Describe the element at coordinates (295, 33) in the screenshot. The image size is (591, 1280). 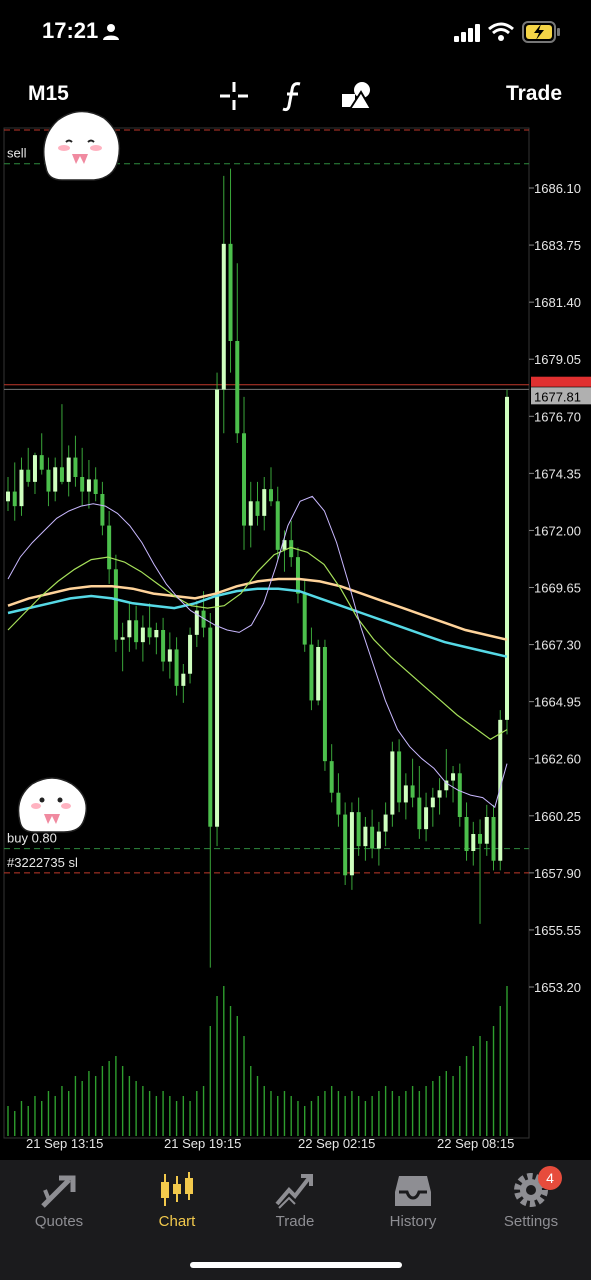
I see `status-bar: 17:21` at that location.